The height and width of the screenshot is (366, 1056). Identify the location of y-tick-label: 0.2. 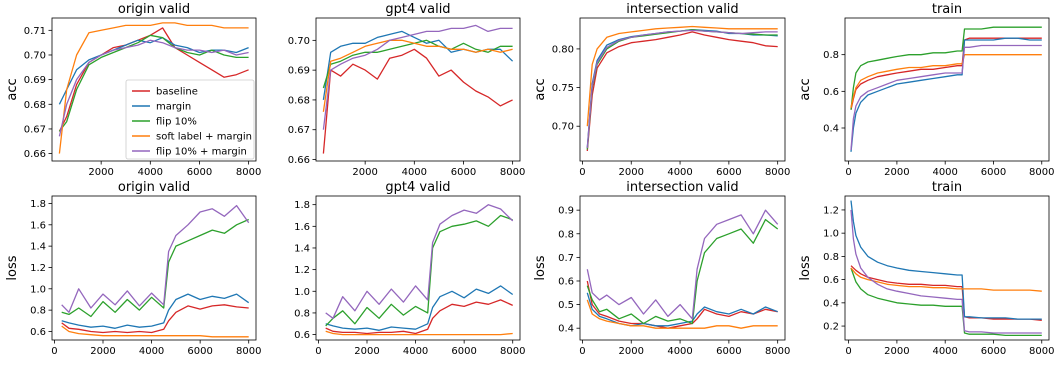
(831, 327).